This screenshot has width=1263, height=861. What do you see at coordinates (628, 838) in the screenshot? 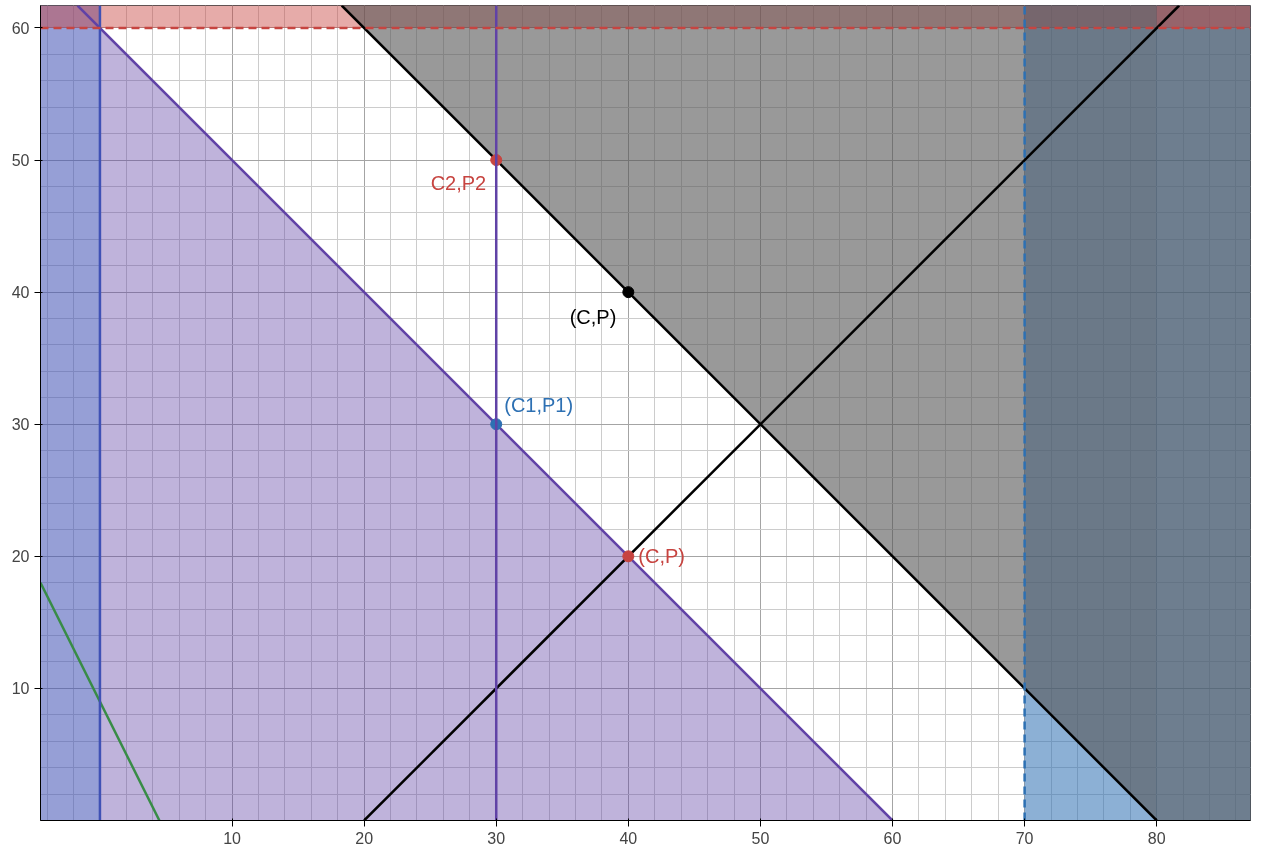
I see `x-tick-label: 40` at bounding box center [628, 838].